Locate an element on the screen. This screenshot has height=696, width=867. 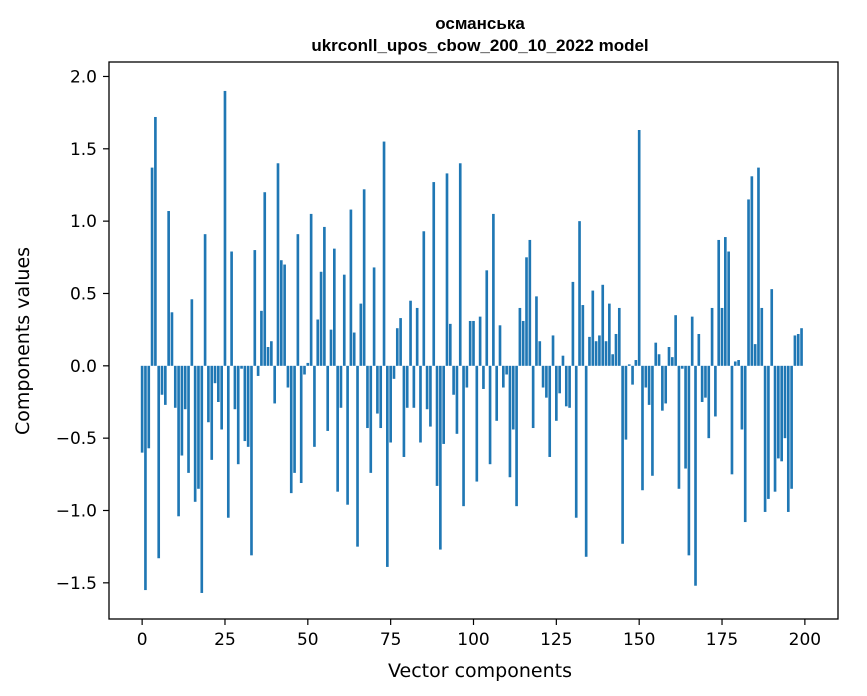
y-tick-label: 2.0 is located at coordinates (83, 77).